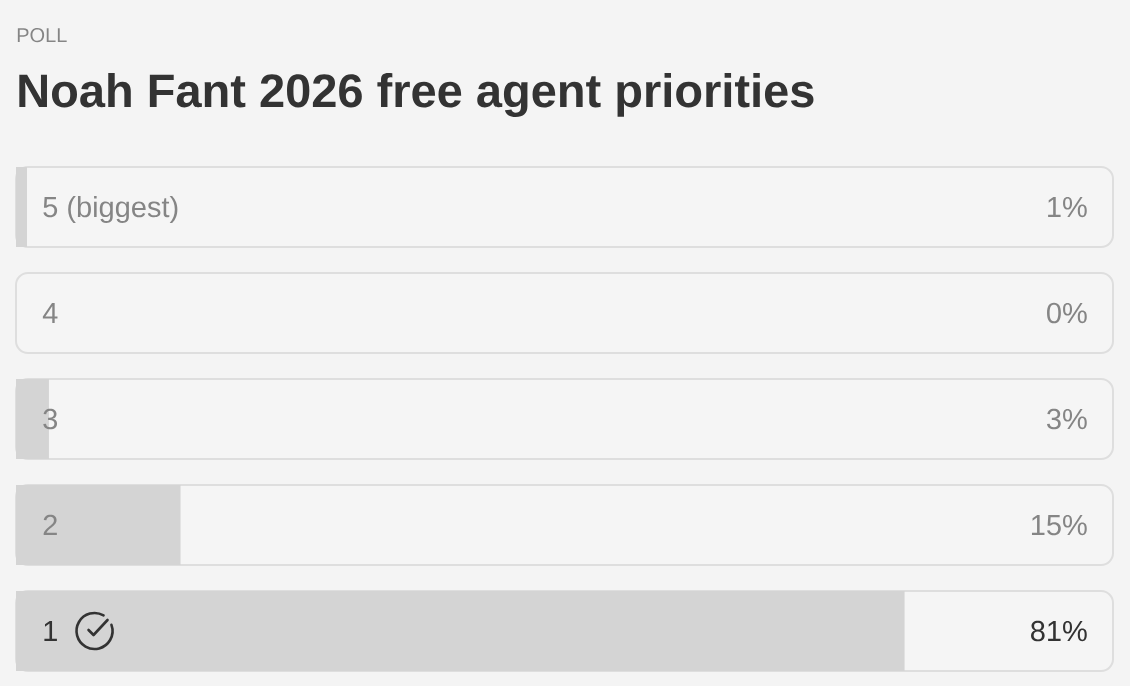 The width and height of the screenshot is (1130, 686). What do you see at coordinates (50, 419) in the screenshot?
I see `y-tick-label: 3` at bounding box center [50, 419].